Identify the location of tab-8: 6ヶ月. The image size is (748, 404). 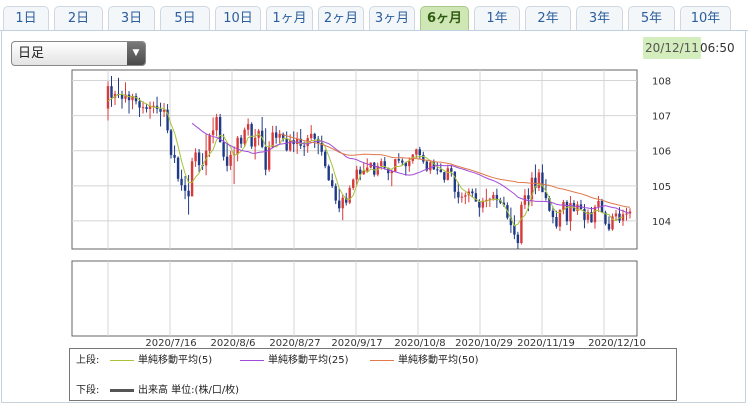
(444, 18).